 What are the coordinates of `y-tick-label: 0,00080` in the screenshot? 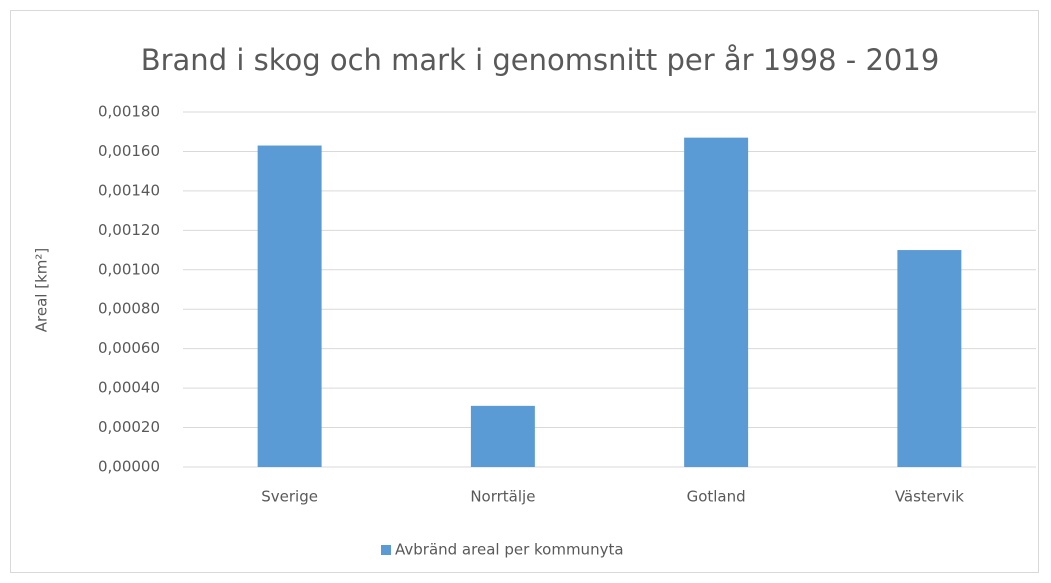 It's located at (129, 309).